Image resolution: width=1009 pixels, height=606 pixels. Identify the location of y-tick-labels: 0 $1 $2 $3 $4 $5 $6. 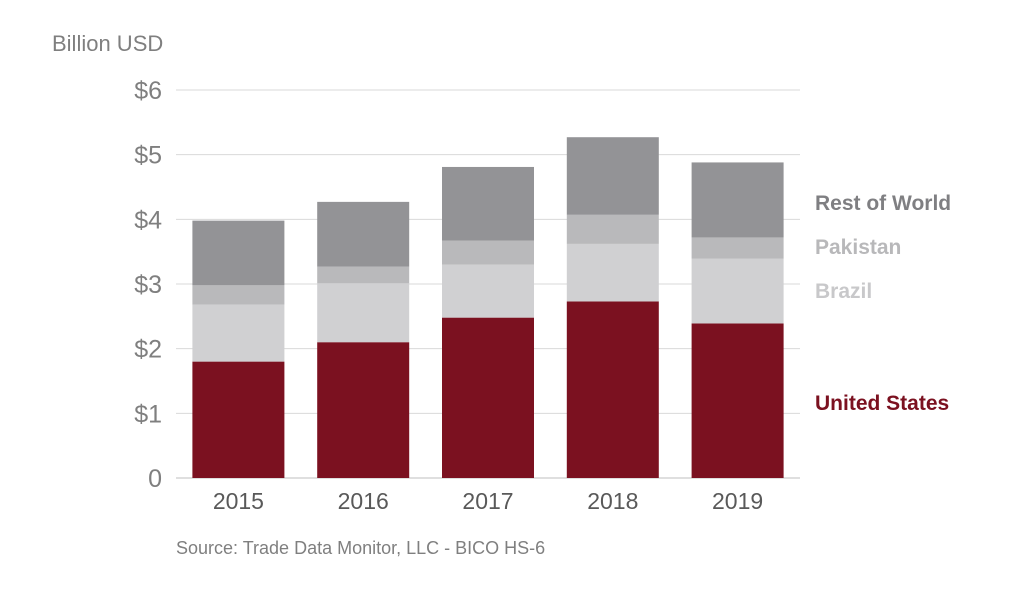
(148, 285).